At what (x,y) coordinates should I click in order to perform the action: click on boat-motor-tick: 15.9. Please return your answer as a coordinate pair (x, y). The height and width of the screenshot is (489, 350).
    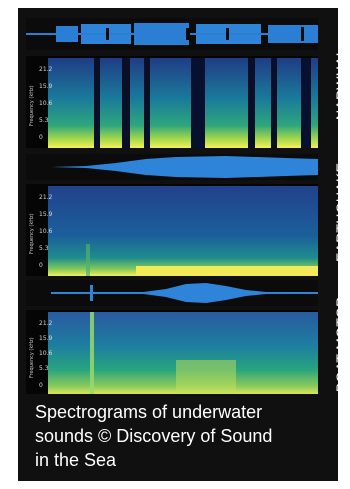
    Looking at the image, I should click on (46, 338).